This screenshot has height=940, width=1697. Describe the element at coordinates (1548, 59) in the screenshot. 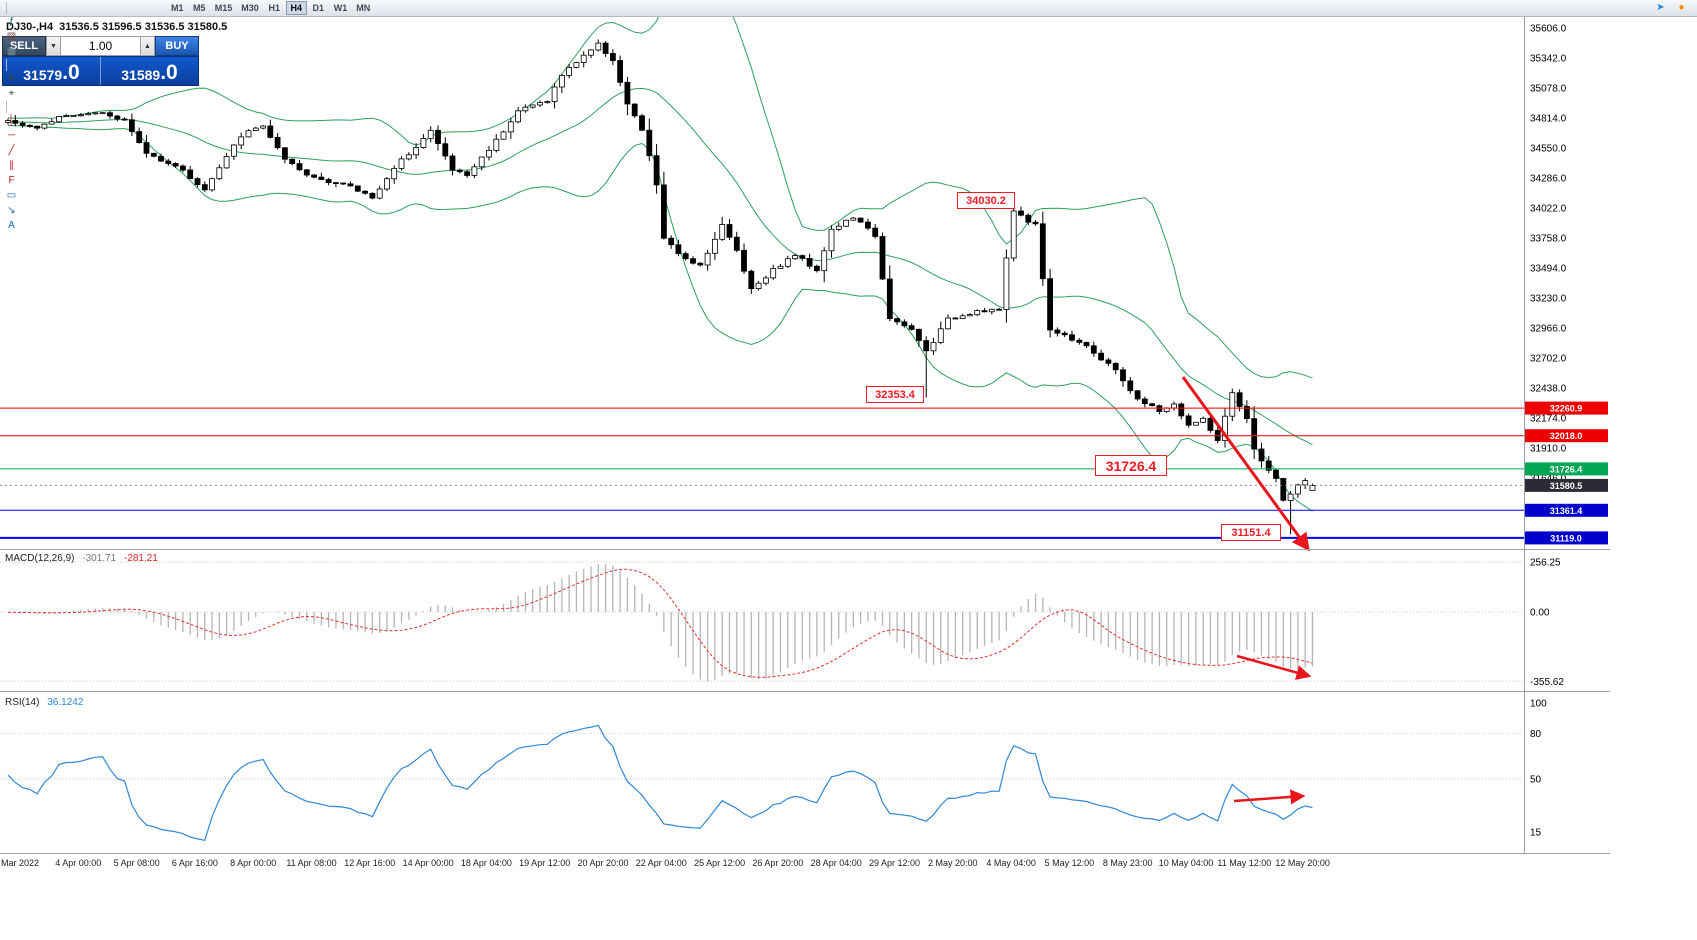

I see `price-axis-label: 35342.0` at that location.